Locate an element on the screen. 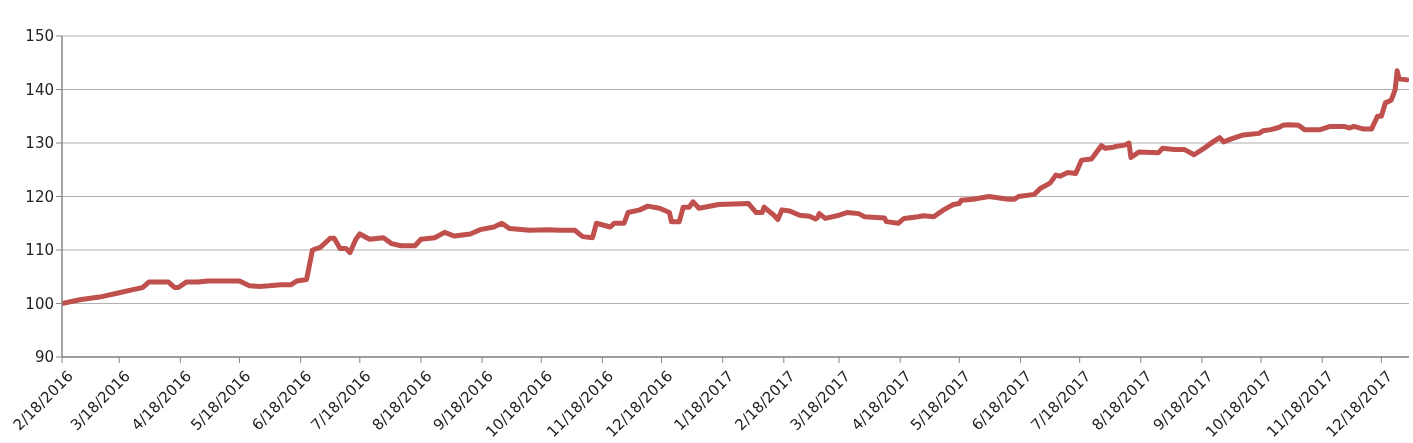 This screenshot has height=443, width=1413. y-tick-label: 140 is located at coordinates (39, 89).